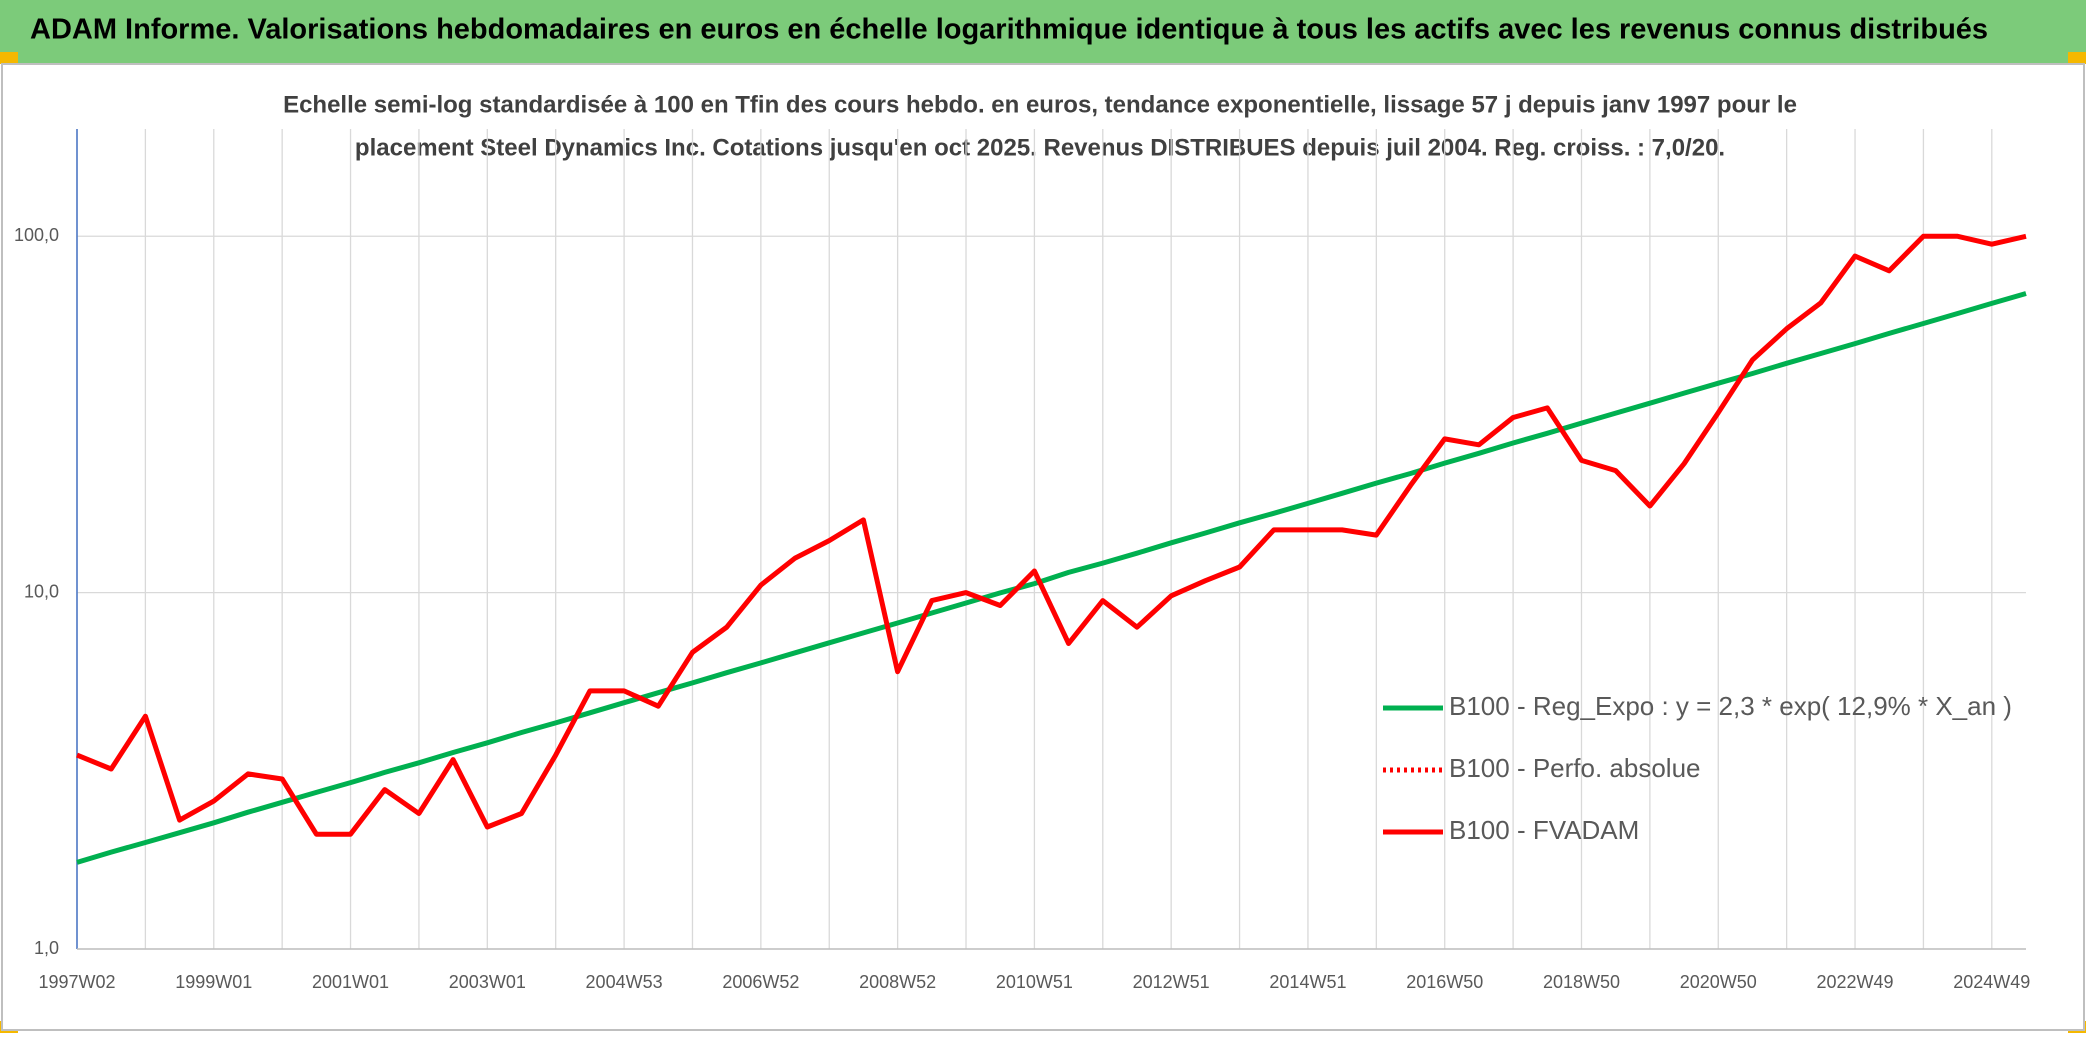 Image resolution: width=2086 pixels, height=1038 pixels. I want to click on x-tick-label: 2001W01, so click(350, 982).